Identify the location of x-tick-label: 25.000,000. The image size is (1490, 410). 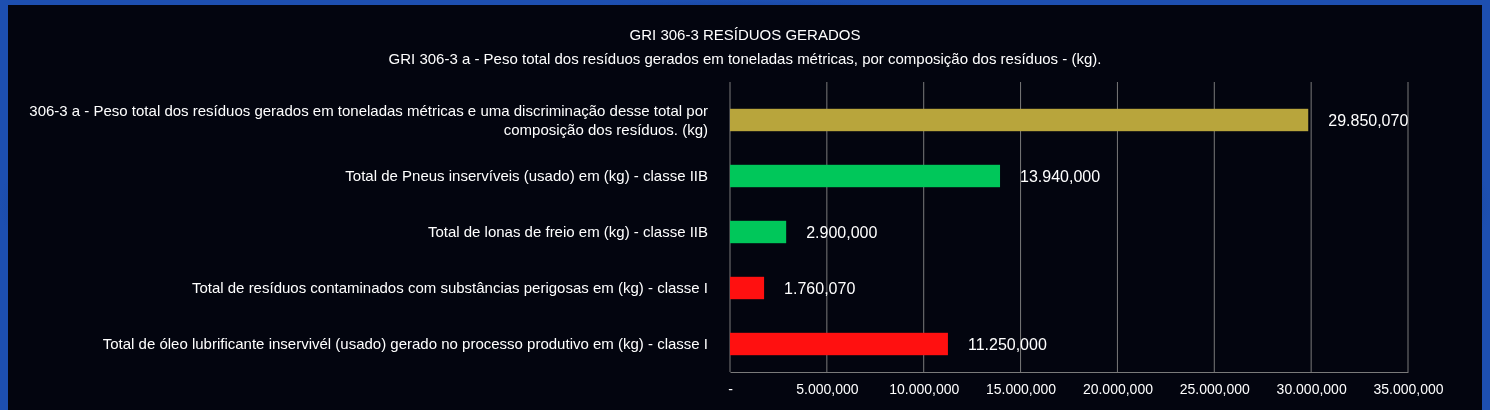
(1215, 388).